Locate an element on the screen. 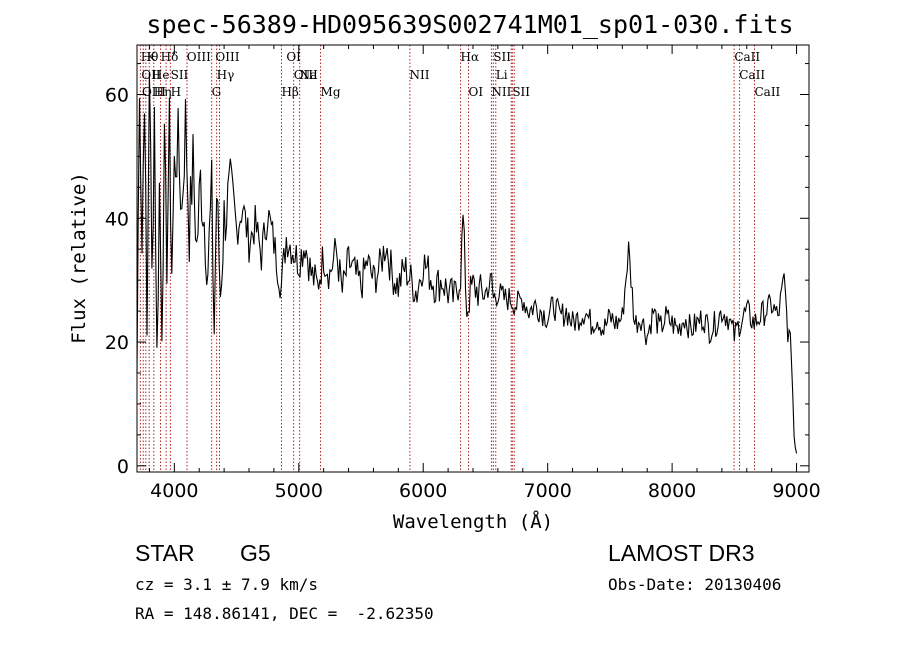  y-tick-label-0: 0 is located at coordinates (123, 467).